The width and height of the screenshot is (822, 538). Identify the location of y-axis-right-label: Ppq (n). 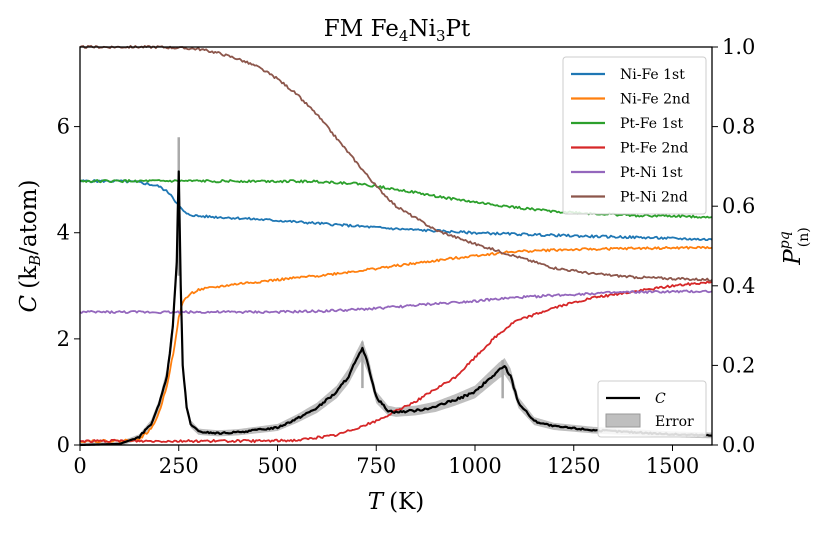
(794, 246).